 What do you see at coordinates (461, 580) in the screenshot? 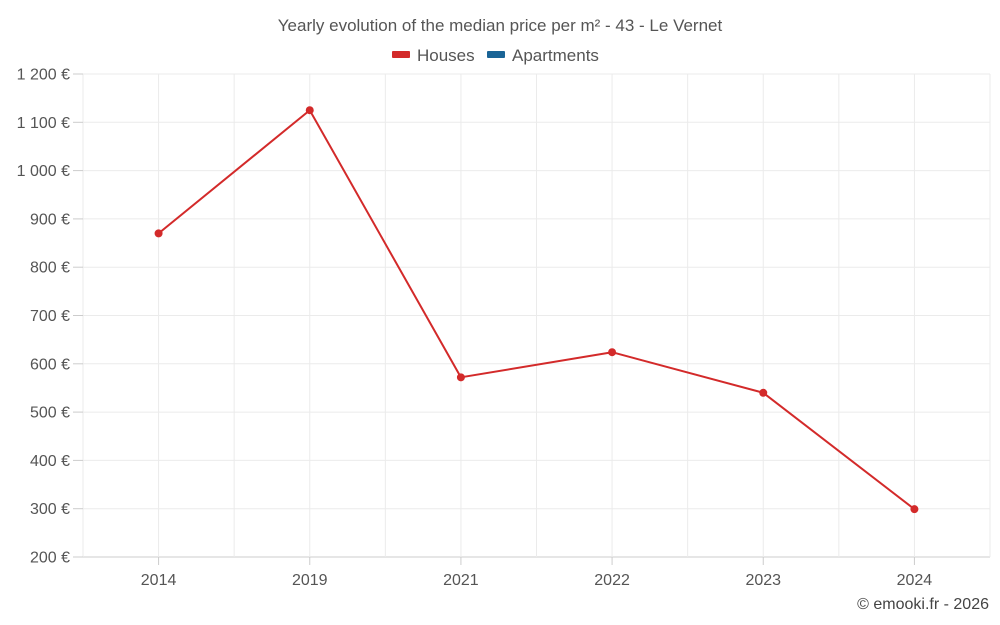
I see `x-tick-label: 2021` at bounding box center [461, 580].